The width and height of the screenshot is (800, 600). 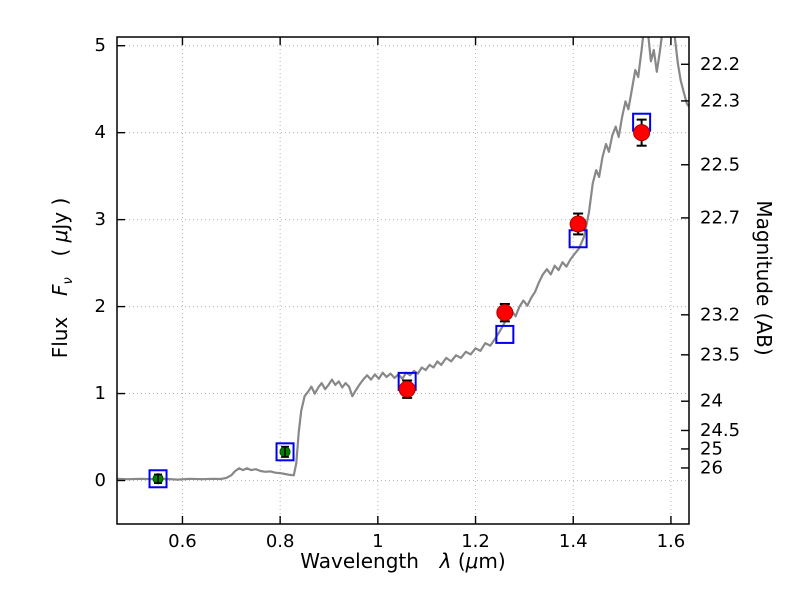 What do you see at coordinates (711, 448) in the screenshot?
I see `magnitude-tick-label: 25` at bounding box center [711, 448].